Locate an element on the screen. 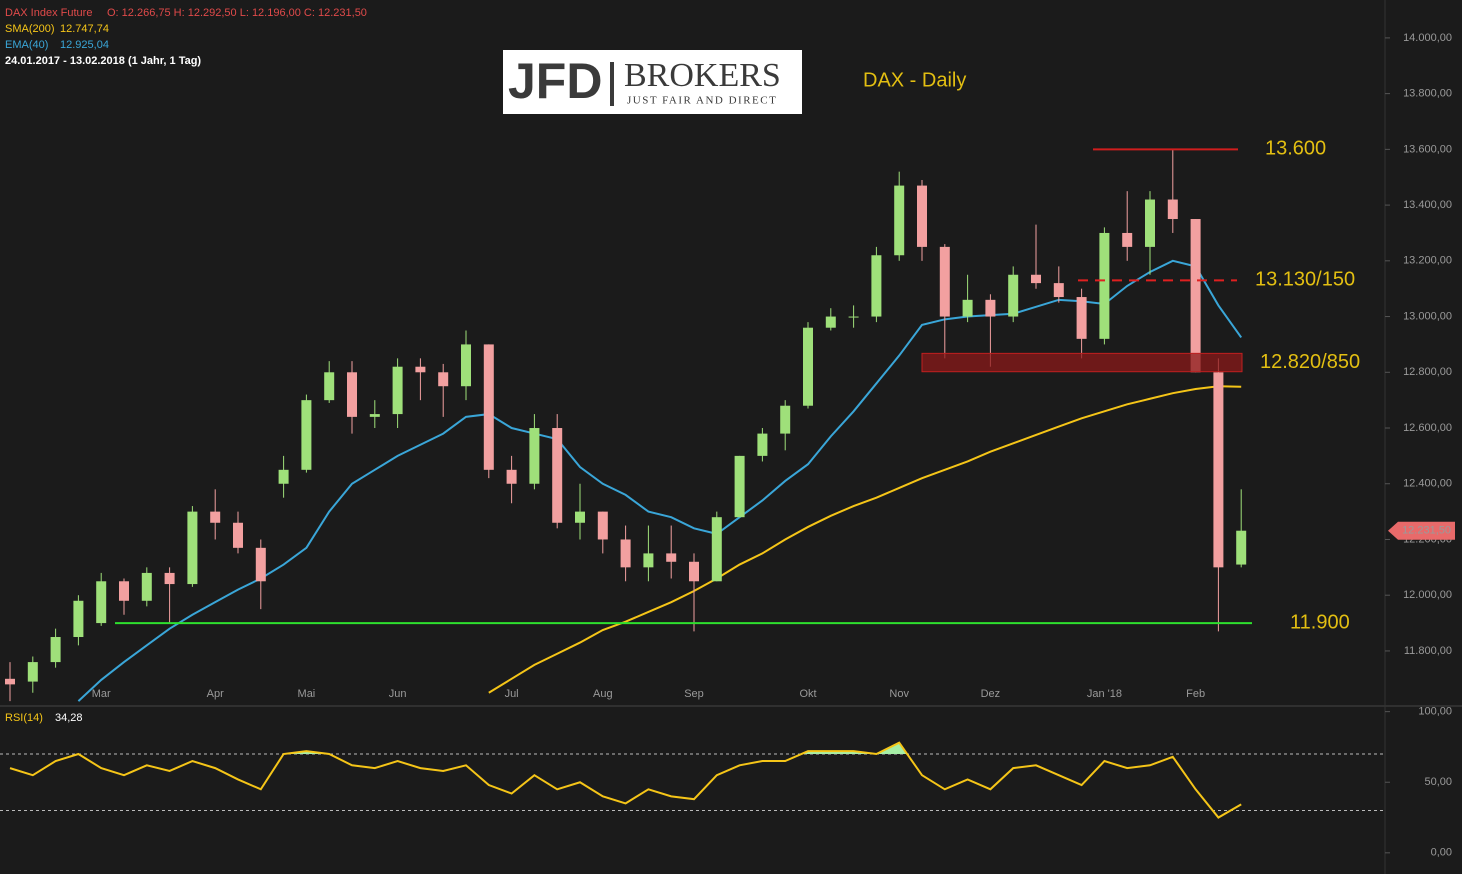 The image size is (1462, 874). y-tick-label: 0,00 is located at coordinates (1441, 853).